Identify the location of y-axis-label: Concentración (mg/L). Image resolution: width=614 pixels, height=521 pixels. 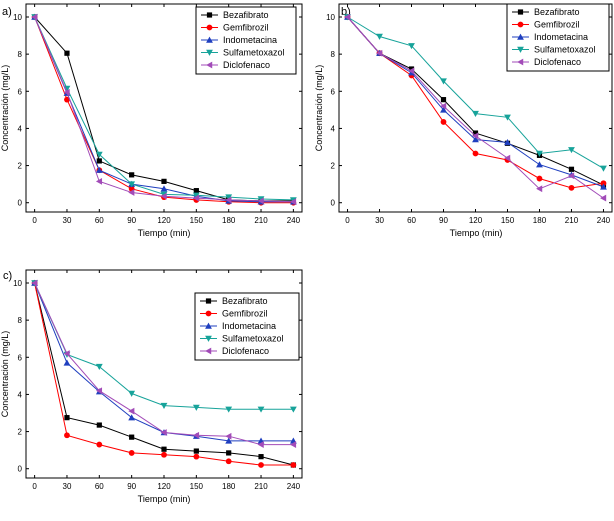
(319, 108).